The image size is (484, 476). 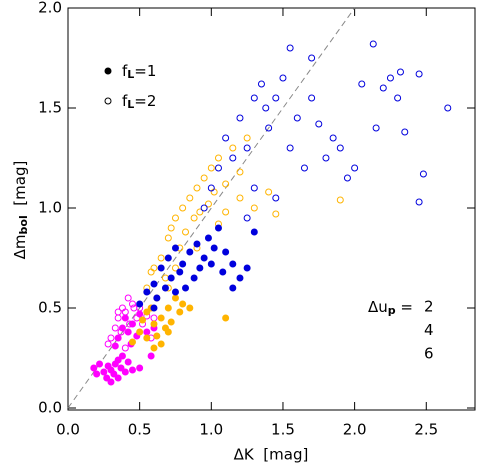 What do you see at coordinates (355, 430) in the screenshot?
I see `x-tick-label: 2.0` at bounding box center [355, 430].